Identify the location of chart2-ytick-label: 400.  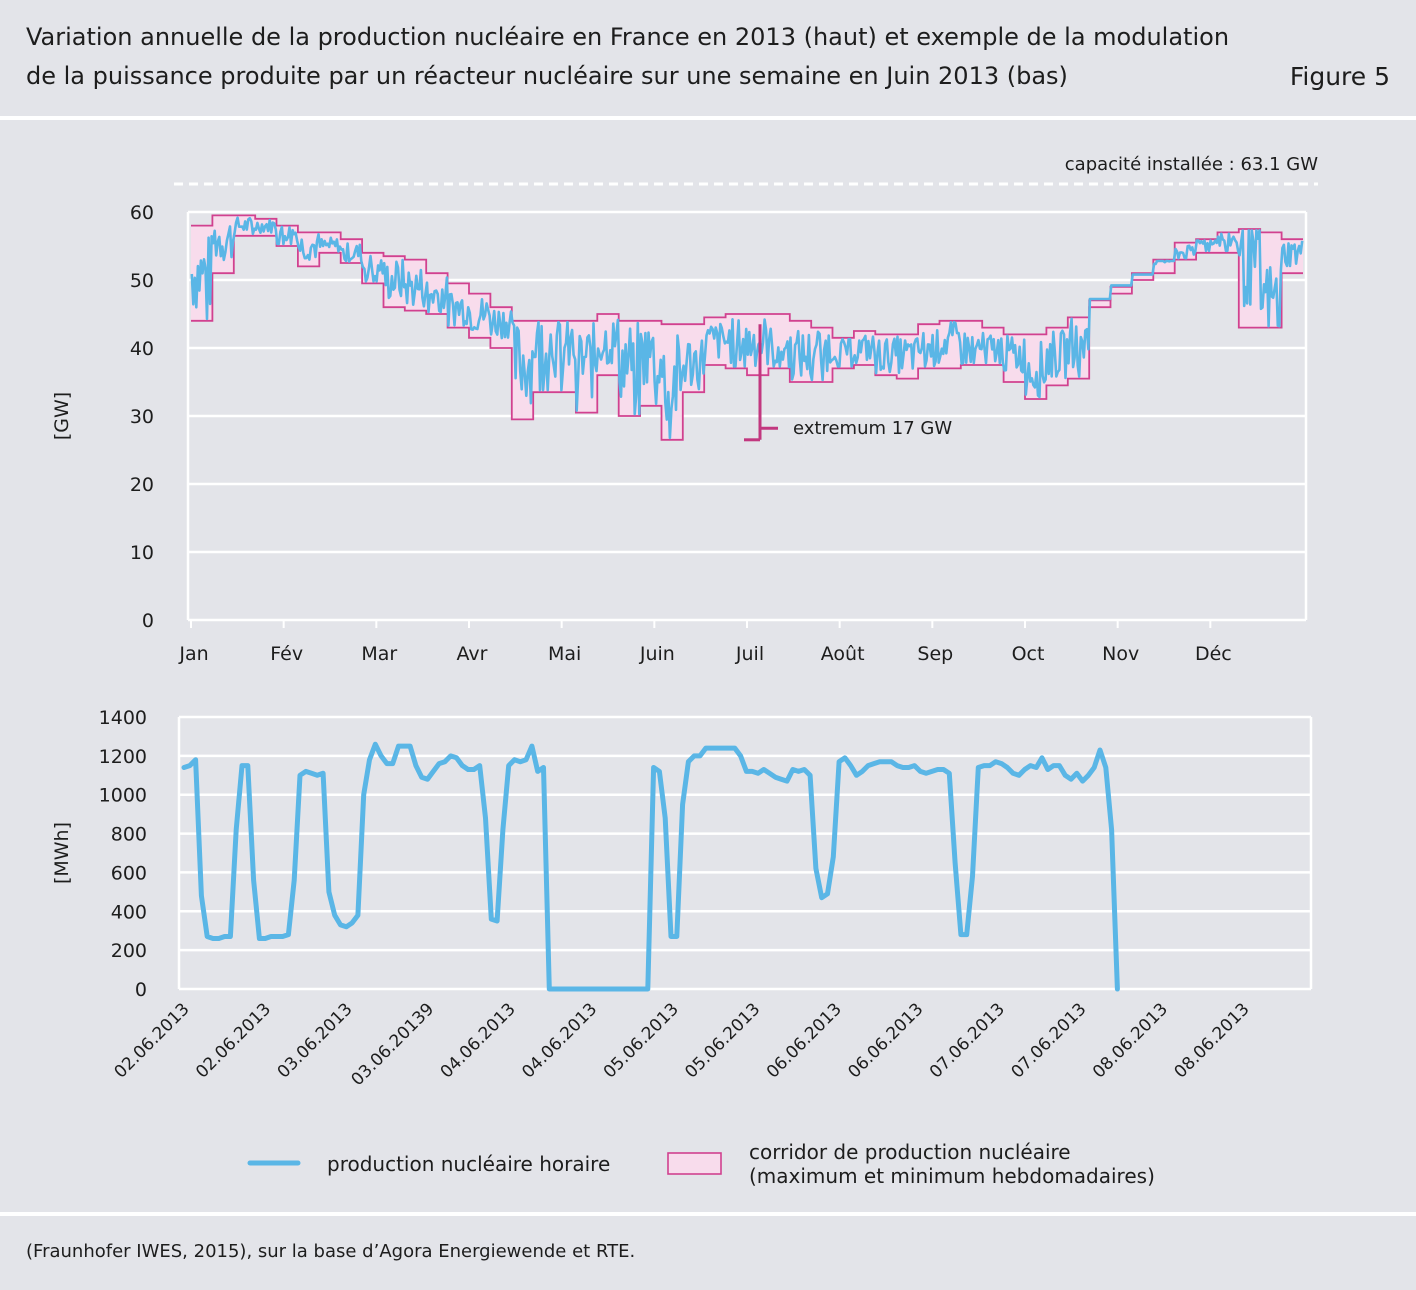
(129, 912).